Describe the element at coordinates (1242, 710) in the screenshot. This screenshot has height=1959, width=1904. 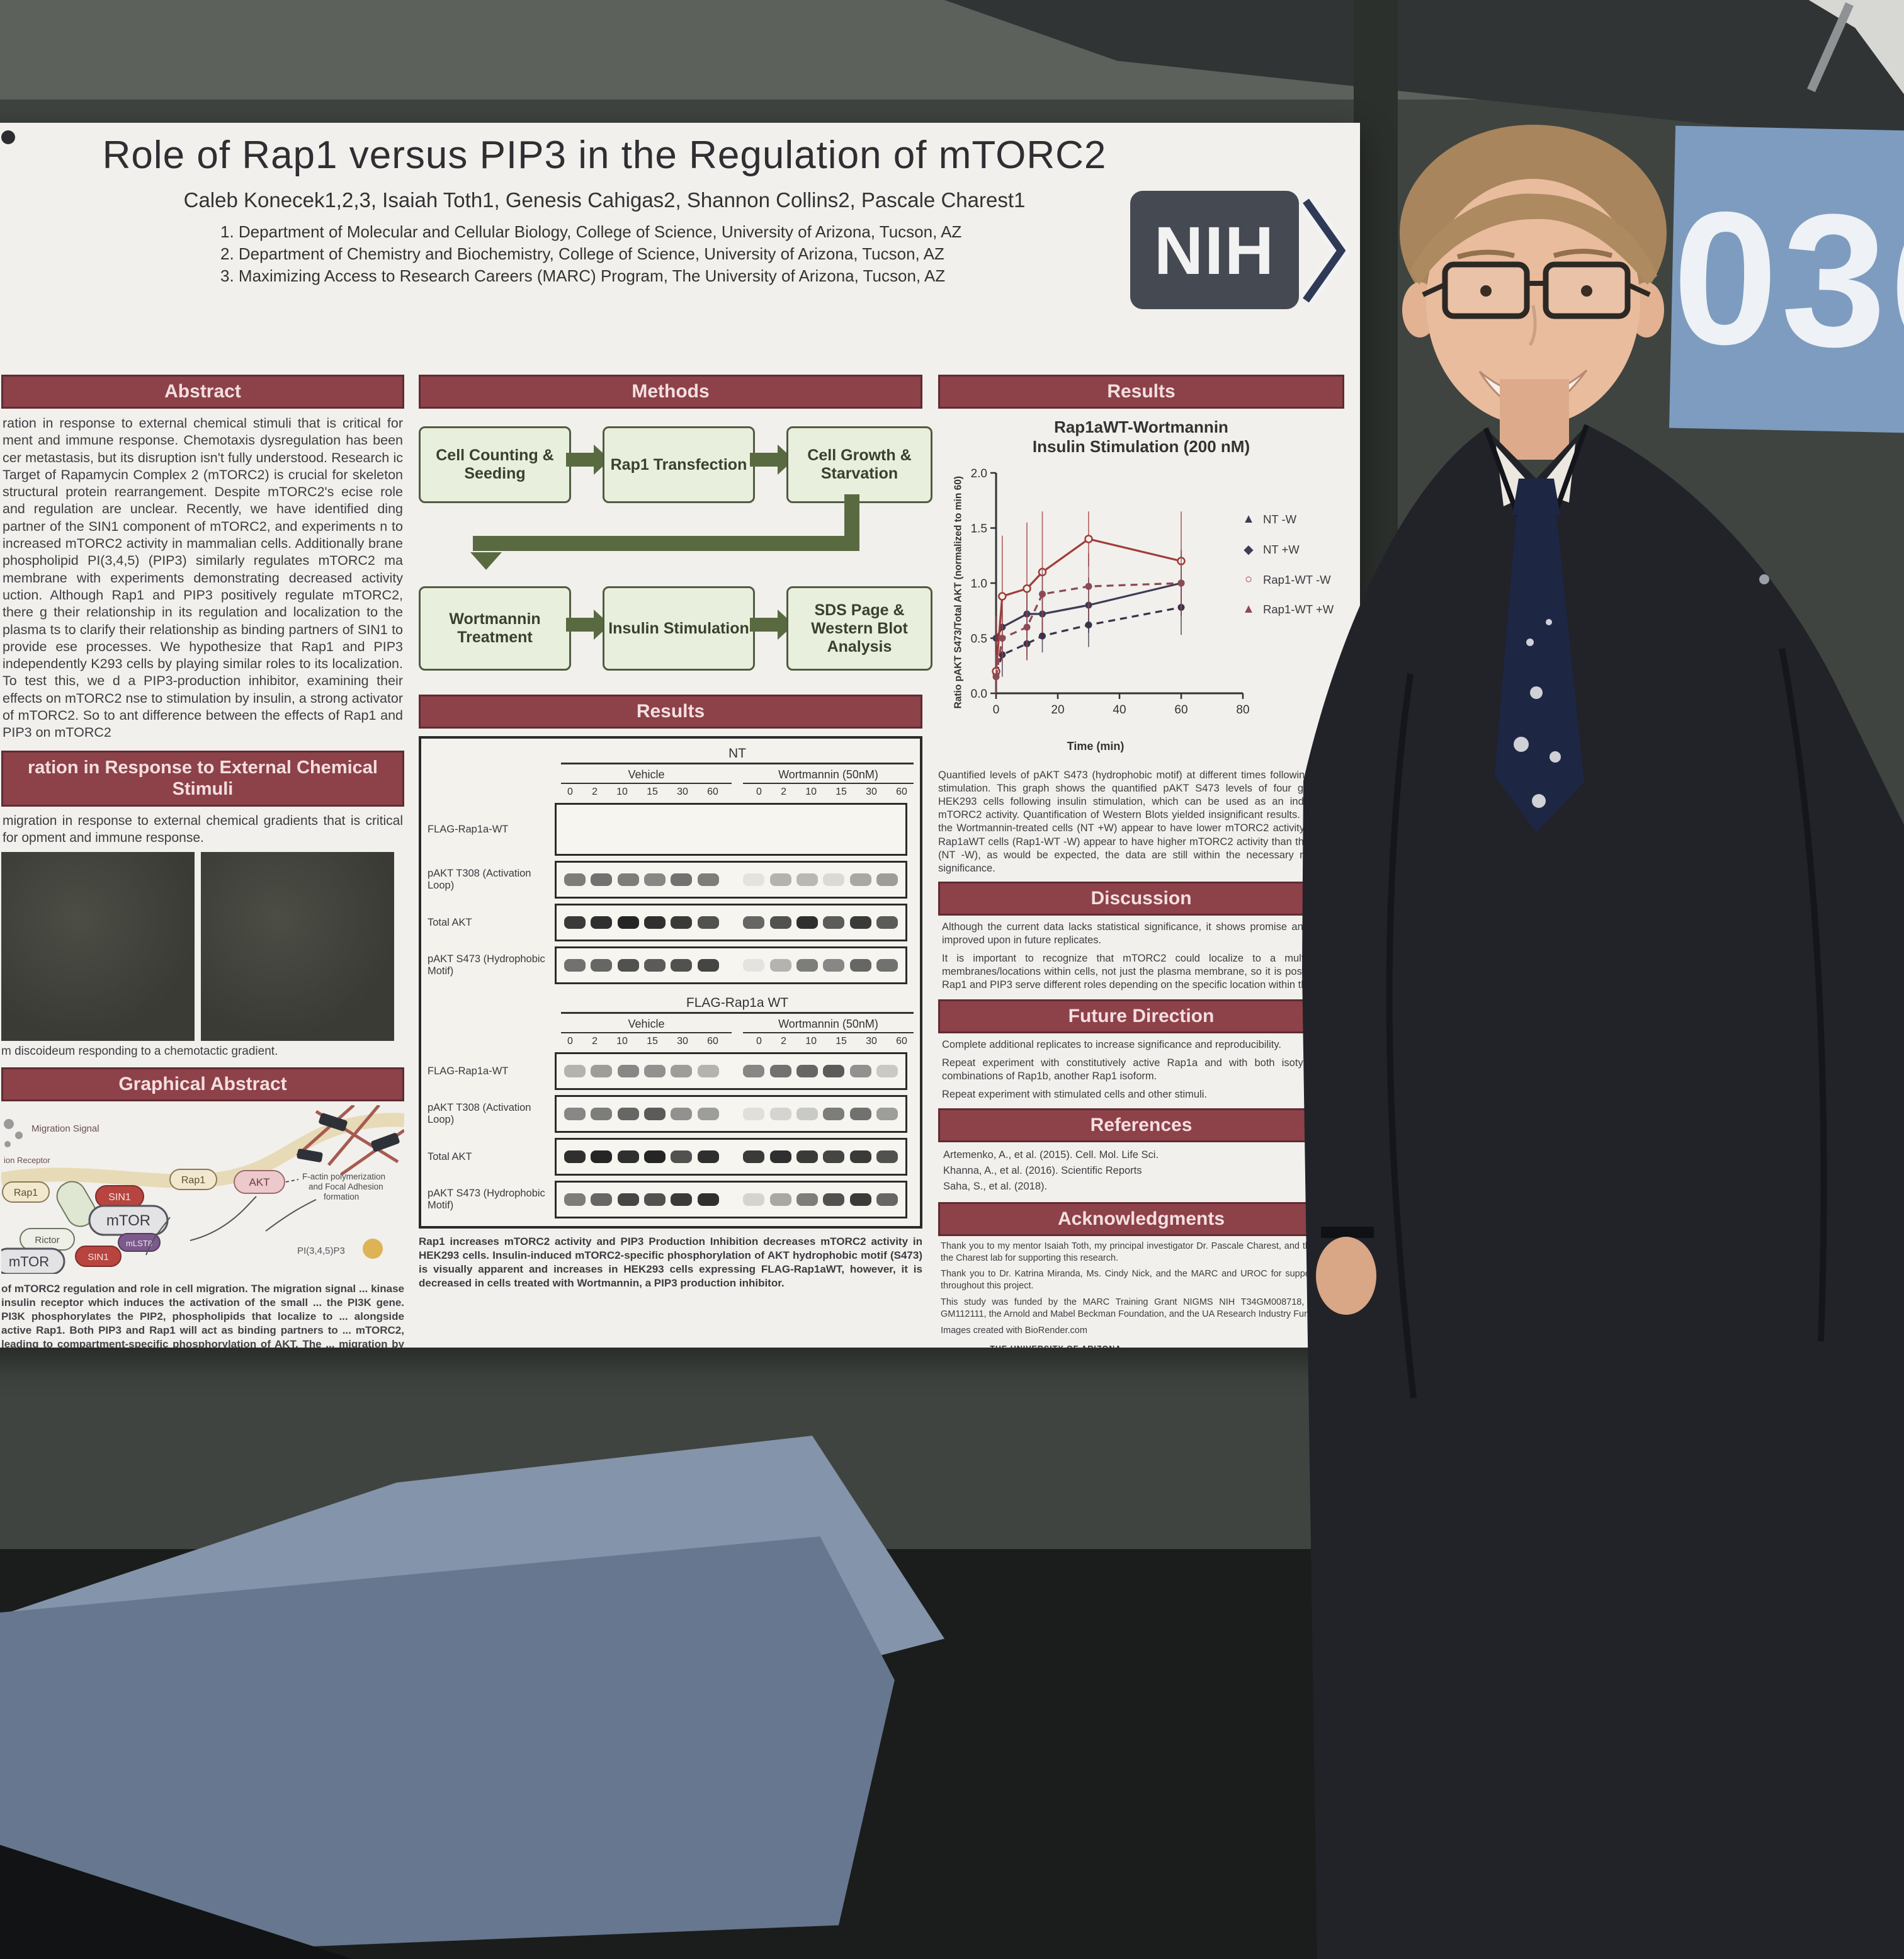
I see `svg-text: 80` at that location.